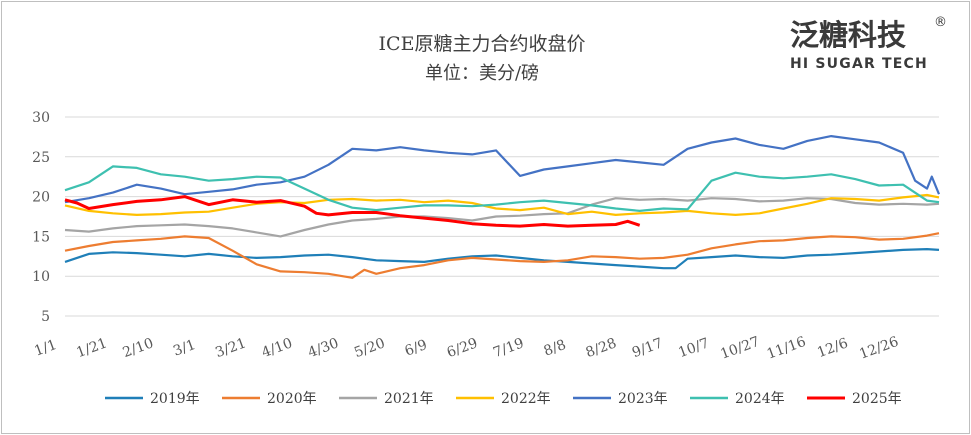 The width and height of the screenshot is (971, 435). What do you see at coordinates (526, 399) in the screenshot?
I see `legend-label: 2022年` at bounding box center [526, 399].